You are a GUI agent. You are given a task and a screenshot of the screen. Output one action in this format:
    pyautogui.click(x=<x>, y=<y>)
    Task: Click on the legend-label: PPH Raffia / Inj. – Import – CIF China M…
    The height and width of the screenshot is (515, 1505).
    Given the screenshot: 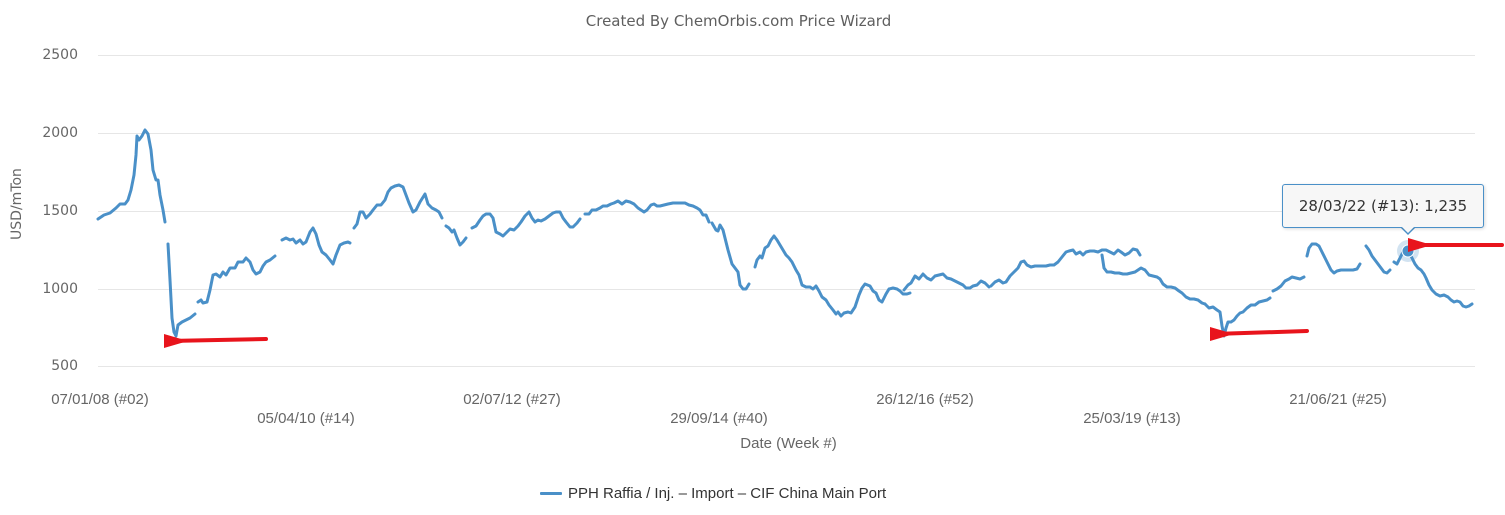 What is the action you would take?
    pyautogui.click(x=727, y=493)
    